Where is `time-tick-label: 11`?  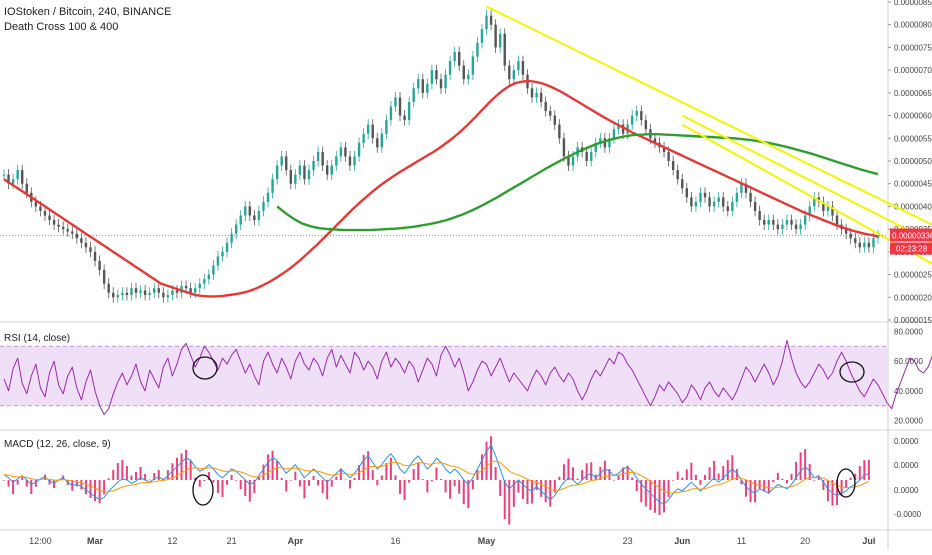 time-tick-label: 11 is located at coordinates (741, 541).